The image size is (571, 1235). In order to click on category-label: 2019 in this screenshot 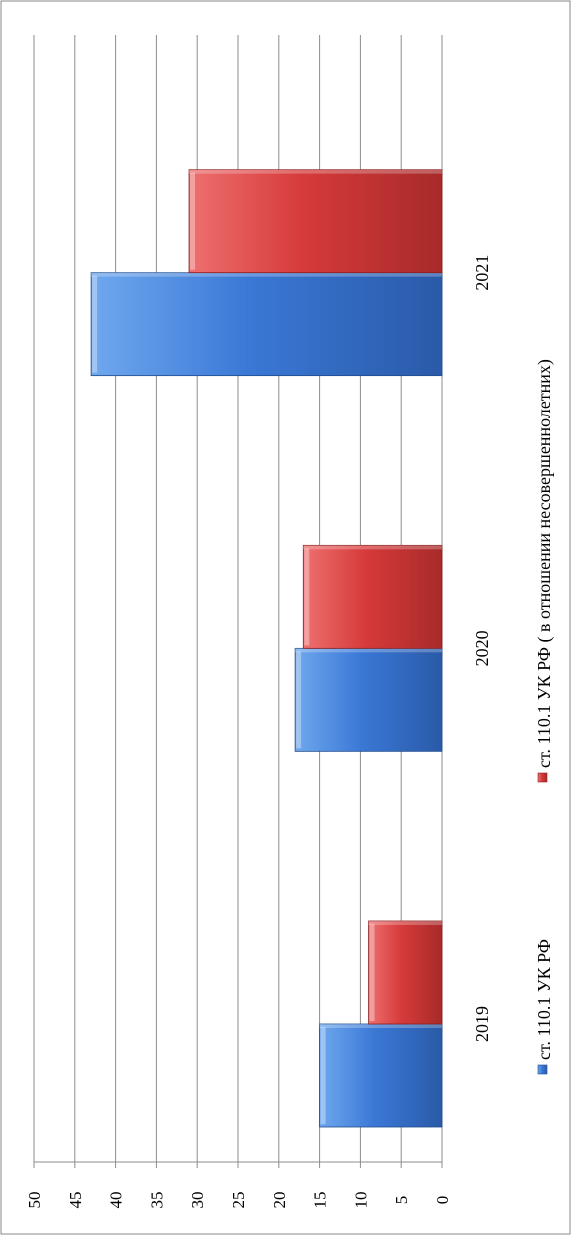, I will do `click(482, 1024)`.